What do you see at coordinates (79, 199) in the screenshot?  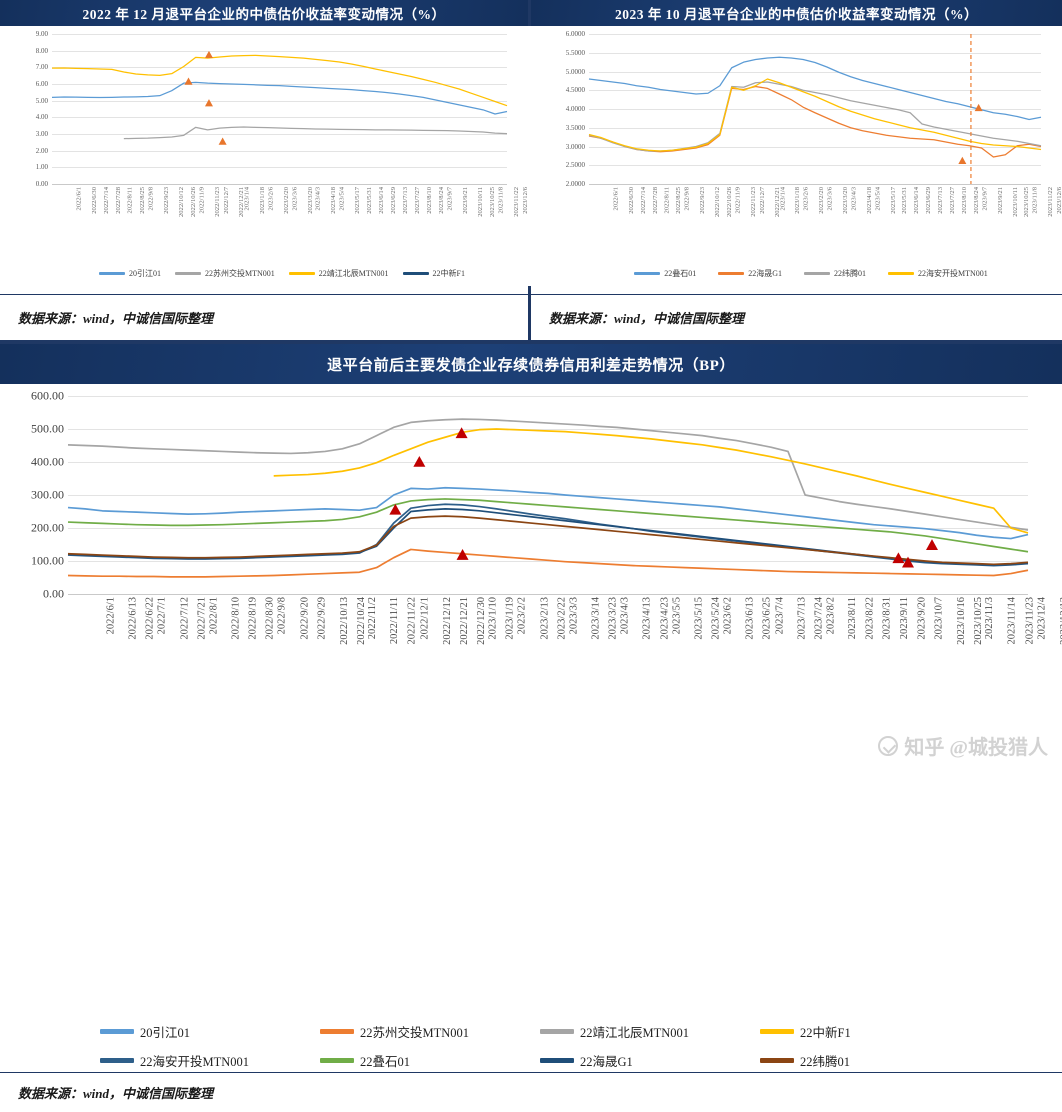 I see `x-axis-tick-label: 2022/6/1` at bounding box center [79, 199].